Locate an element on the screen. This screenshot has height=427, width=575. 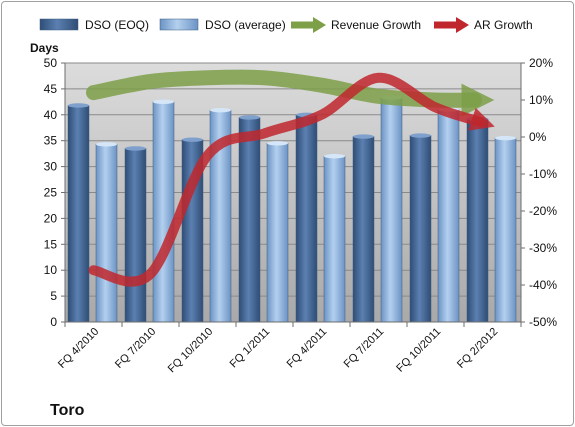
legend-ar-growth-arrow-icon is located at coordinates (451, 25).